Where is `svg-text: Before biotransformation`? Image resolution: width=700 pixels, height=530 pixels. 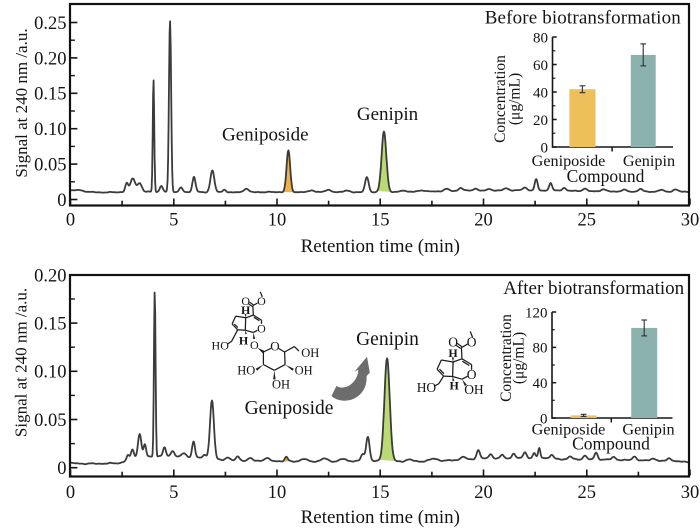
svg-text: Before biotransformation is located at coordinates (583, 18).